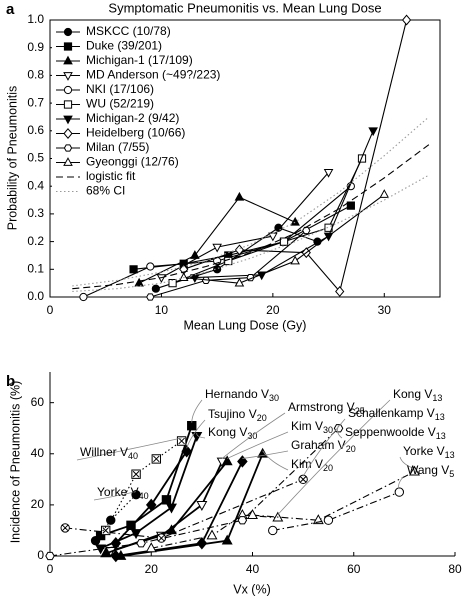  I want to click on legend-label: WU (52/219), so click(120, 104).